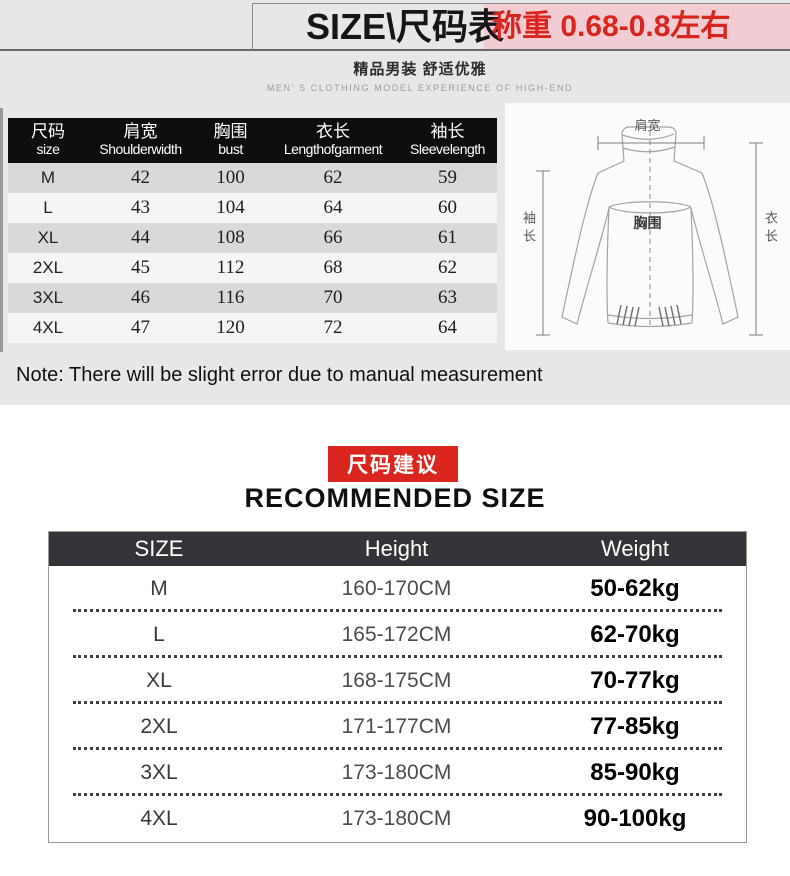 This screenshot has width=790, height=876. Describe the element at coordinates (447, 177) in the screenshot. I see `row-m-sleeve: 59` at that location.